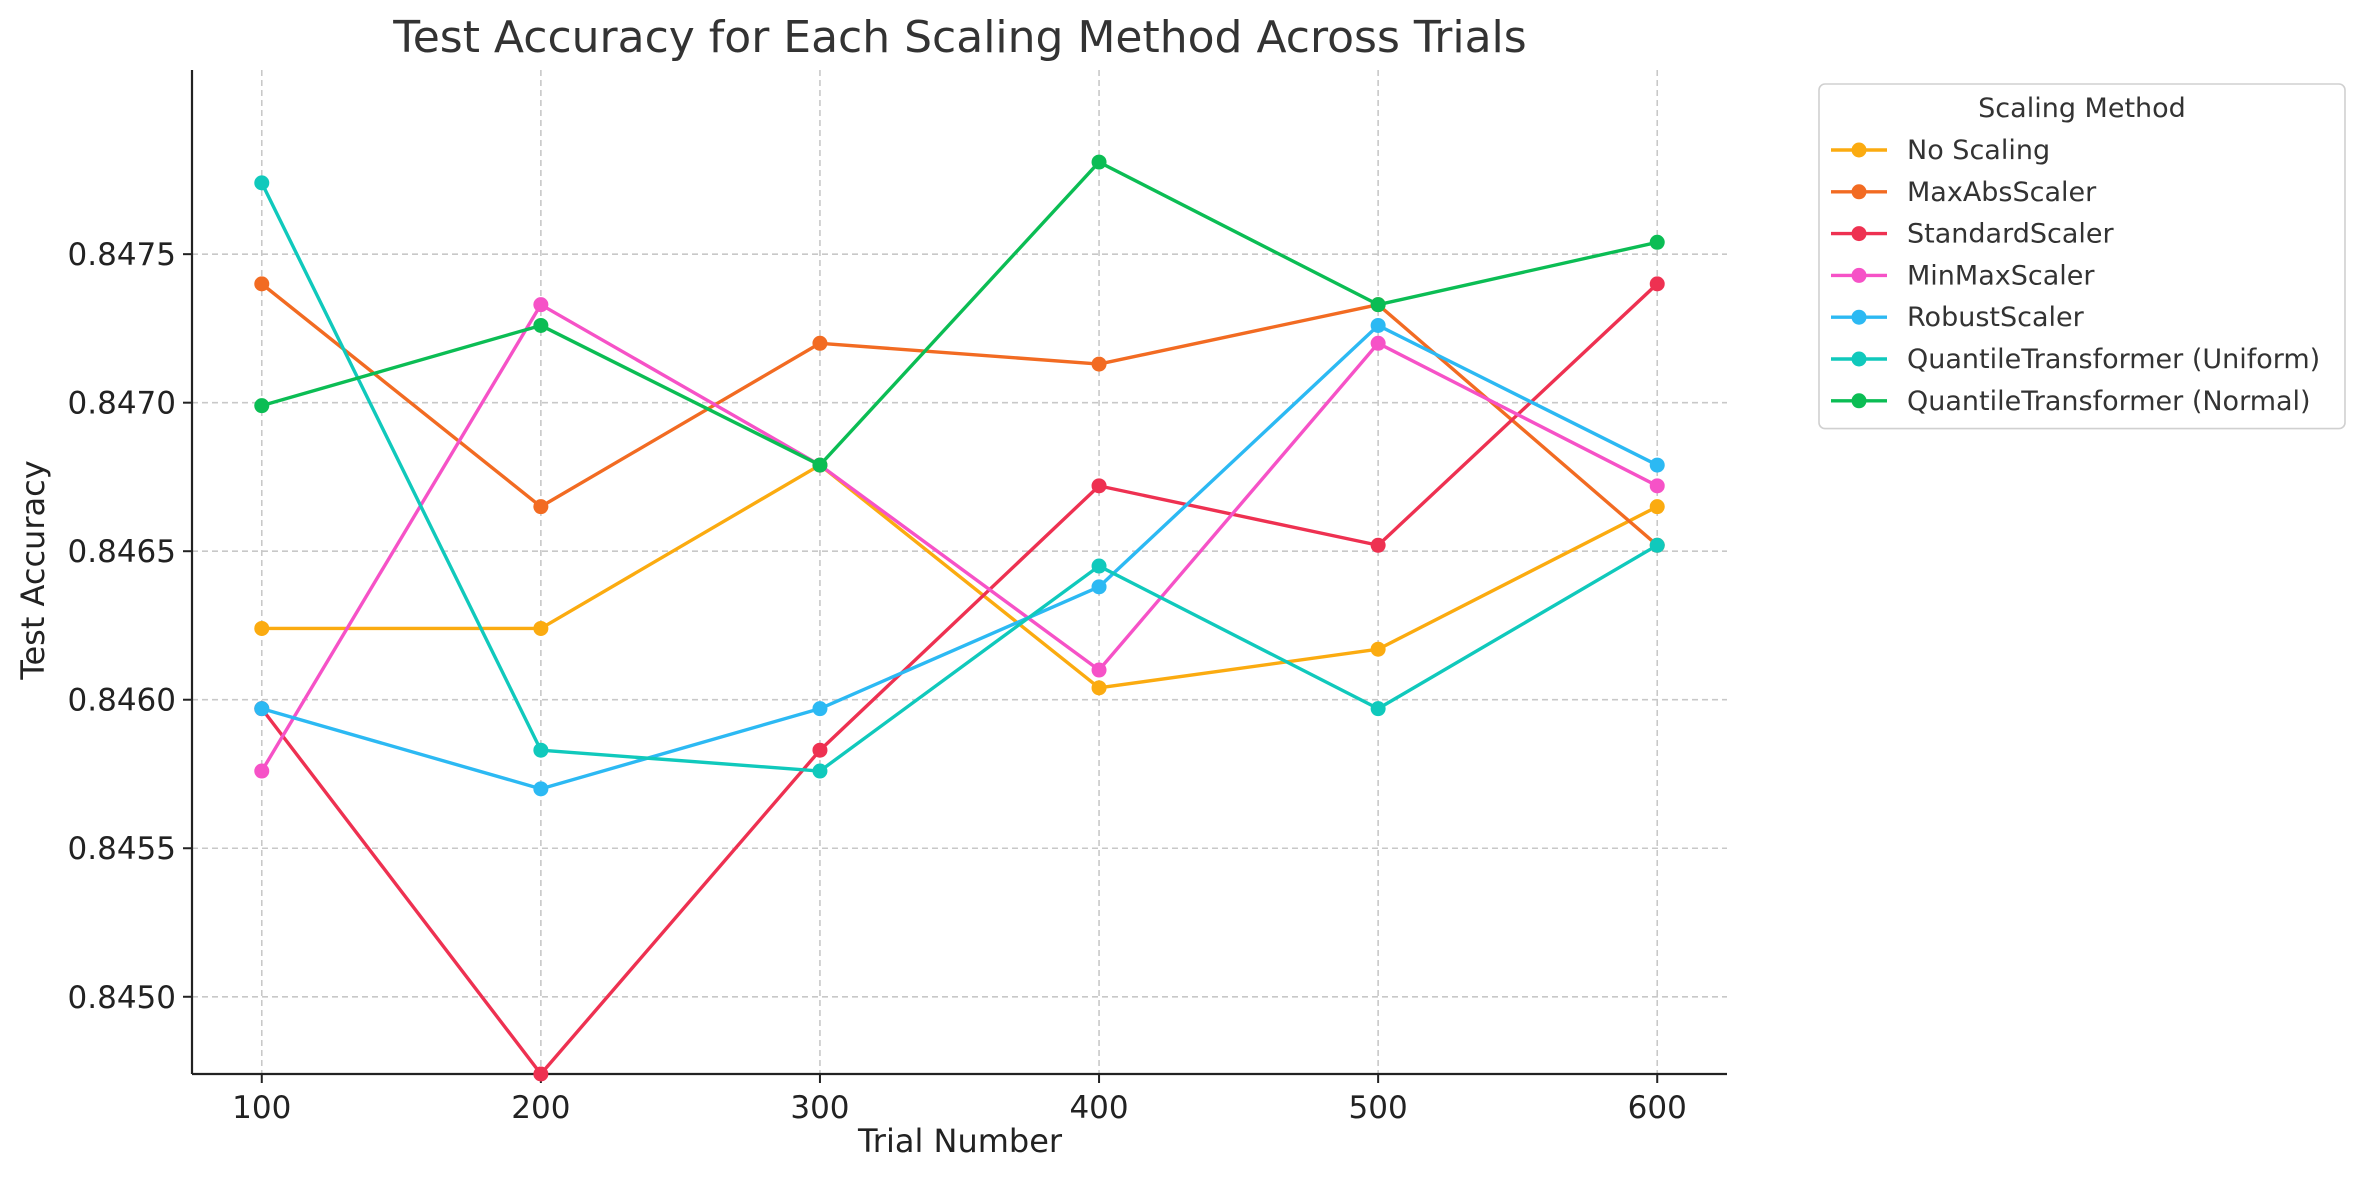 The width and height of the screenshot is (2363, 1180). Describe the element at coordinates (2002, 192) in the screenshot. I see `legend-label: MaxAbsScaler` at that location.